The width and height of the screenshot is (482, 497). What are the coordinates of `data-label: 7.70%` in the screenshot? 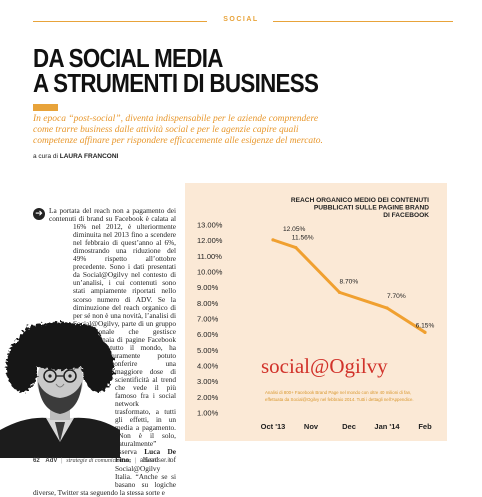 It's located at (396, 296).